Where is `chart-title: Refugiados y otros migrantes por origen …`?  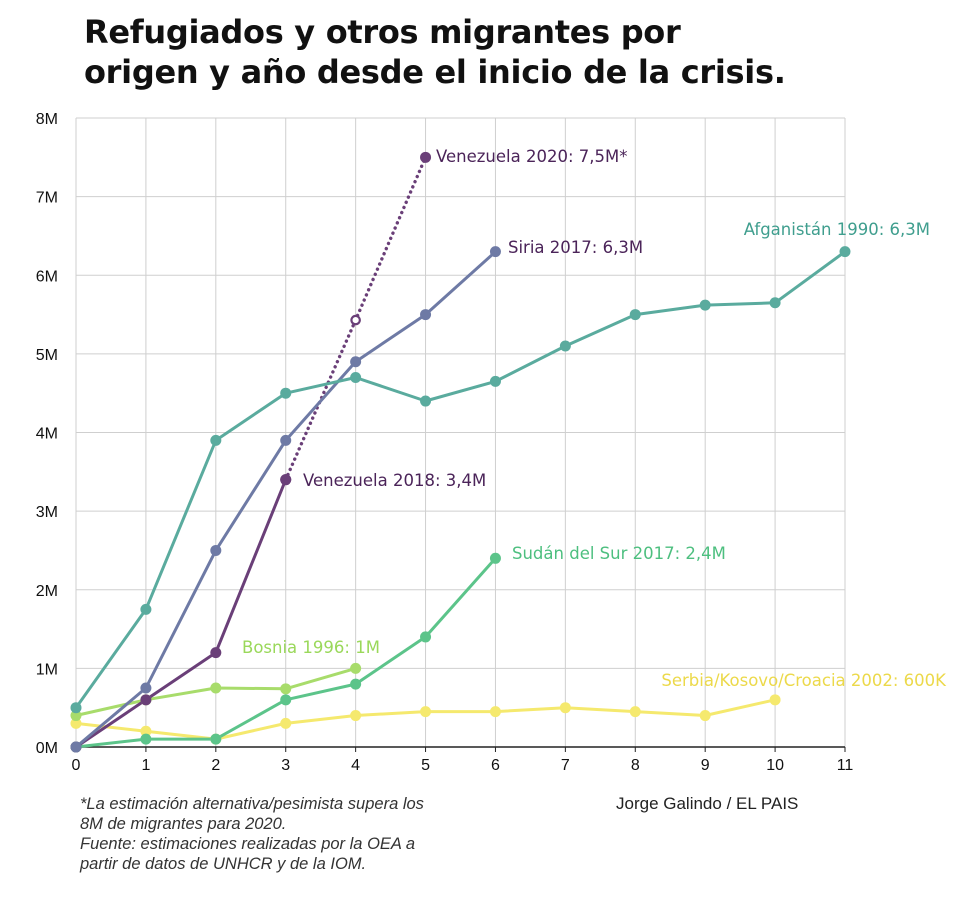 chart-title: Refugiados y otros migrantes por origen … is located at coordinates (494, 52).